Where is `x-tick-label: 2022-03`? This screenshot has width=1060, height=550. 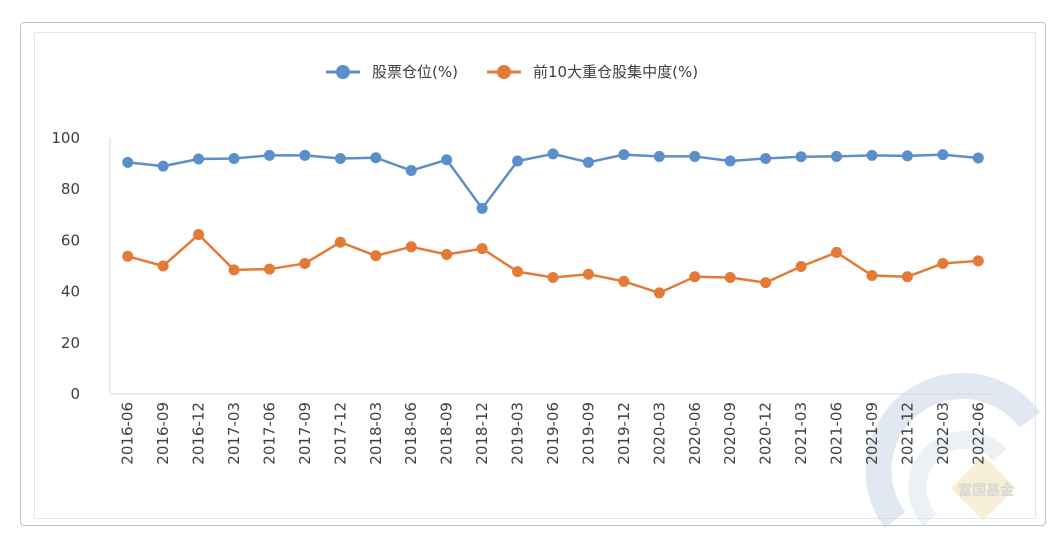 x-tick-label: 2022-03 is located at coordinates (943, 433).